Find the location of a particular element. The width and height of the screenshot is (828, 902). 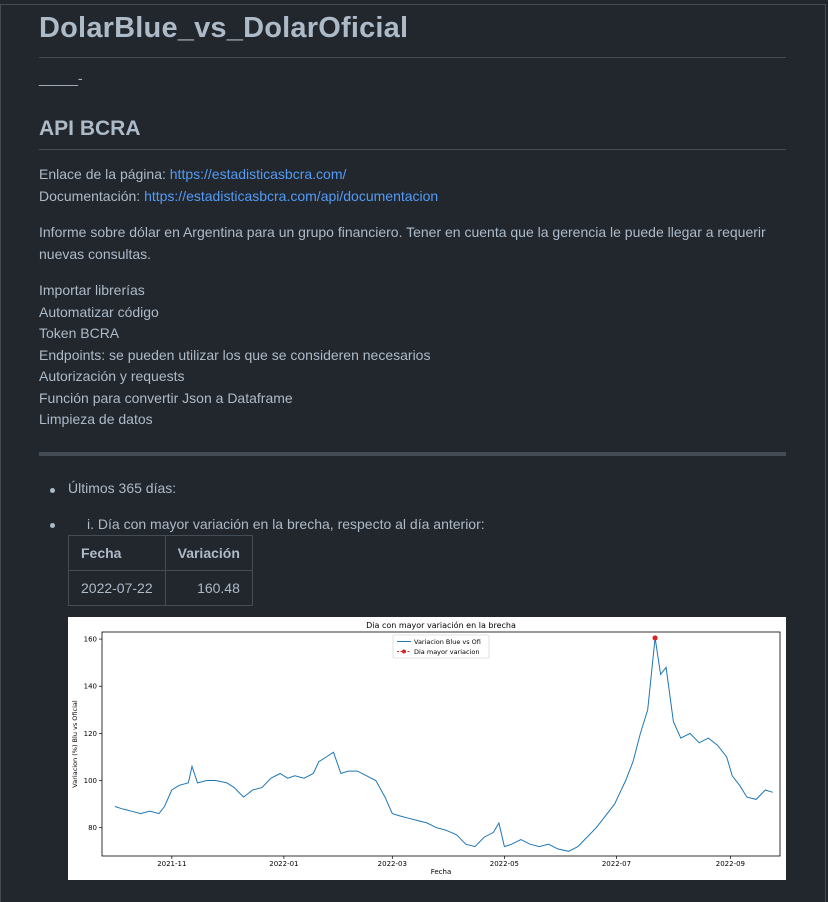

table-header-row: Fecha Variación is located at coordinates (160, 553).